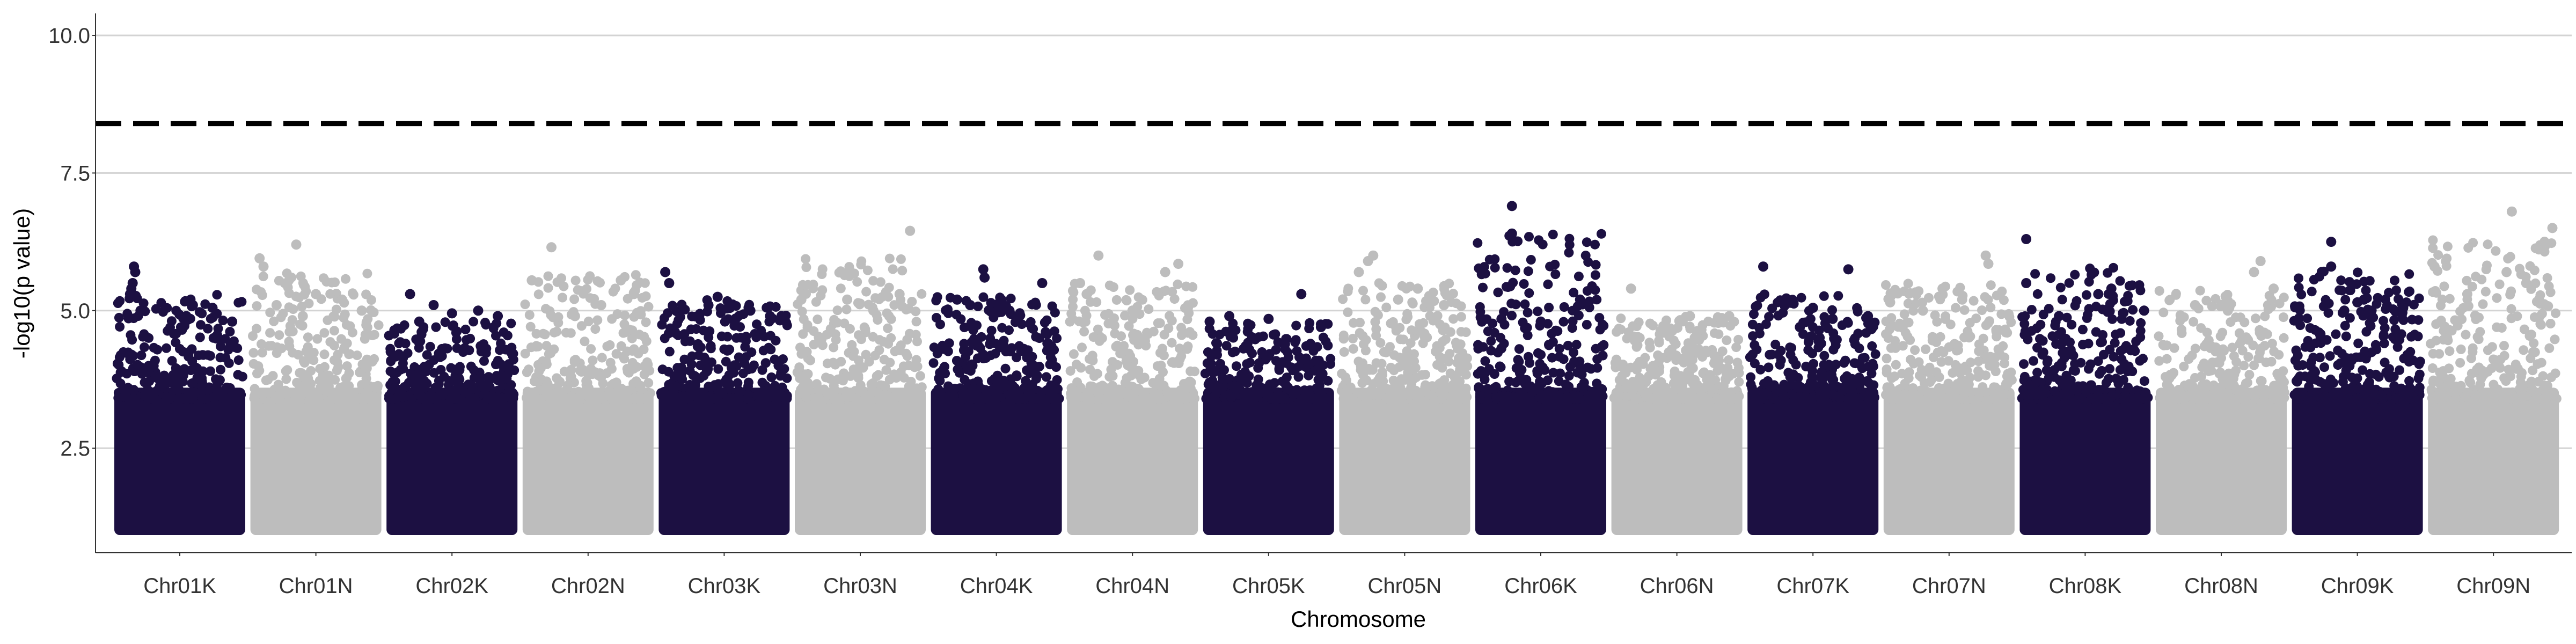 The image size is (2576, 644). Describe the element at coordinates (2493, 586) in the screenshot. I see `x-tick-label: Chr09N` at that location.